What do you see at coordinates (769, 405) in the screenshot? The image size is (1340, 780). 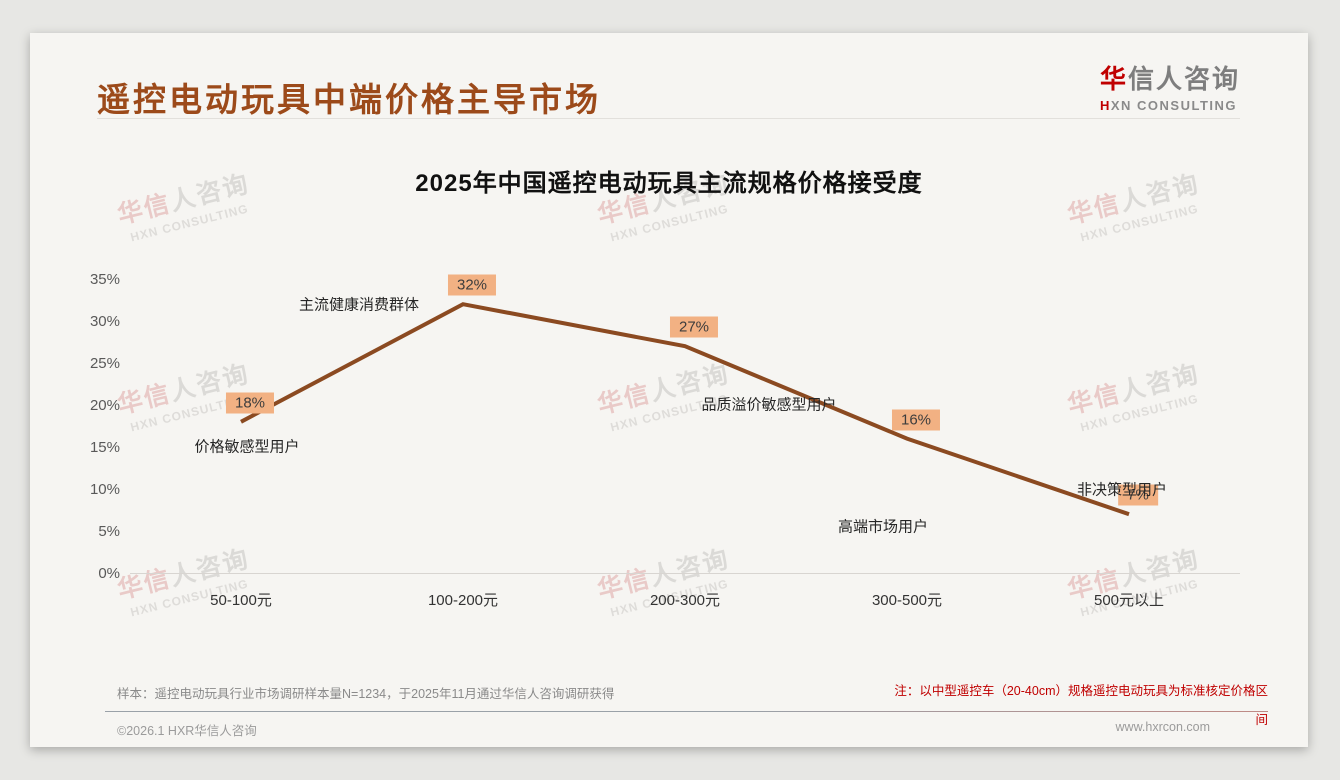 I see `segment-annotation: 品质溢价敏感型用户` at bounding box center [769, 405].